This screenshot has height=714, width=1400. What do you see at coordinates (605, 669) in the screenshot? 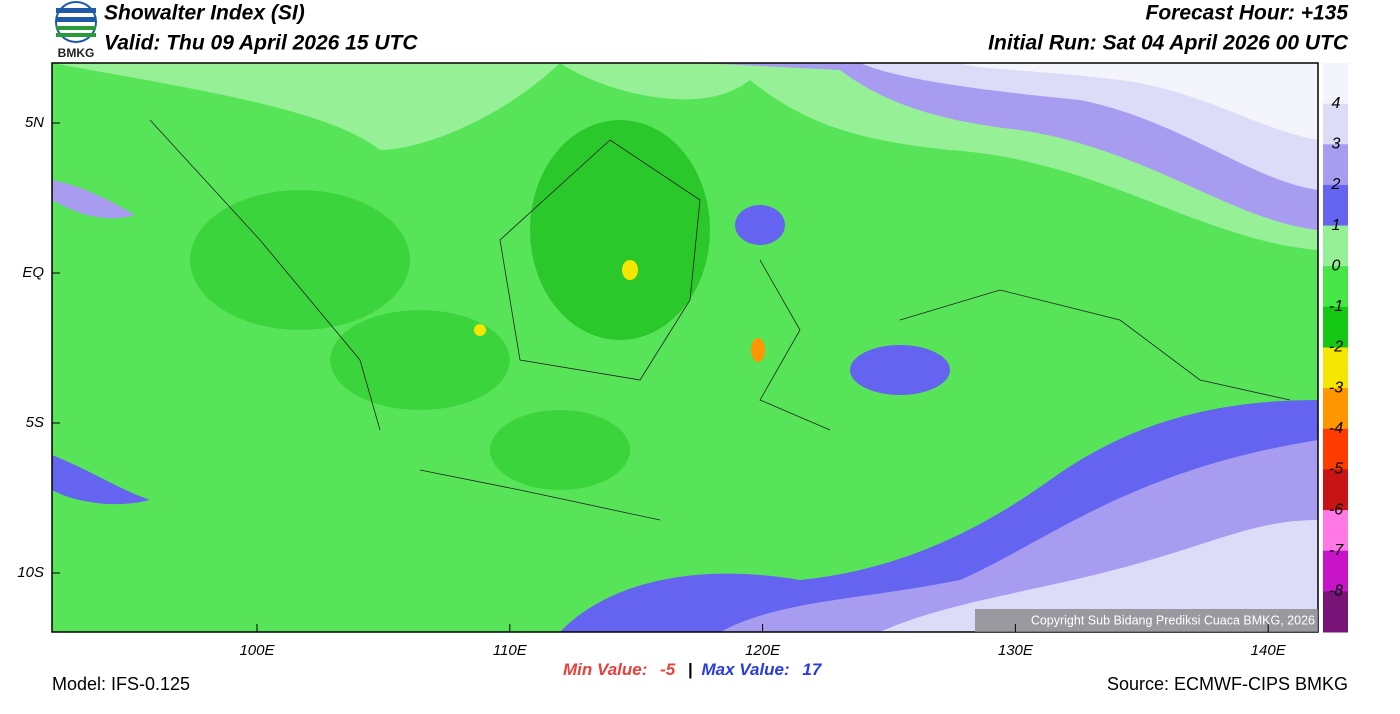
I see `min-label: Min Value:` at bounding box center [605, 669].